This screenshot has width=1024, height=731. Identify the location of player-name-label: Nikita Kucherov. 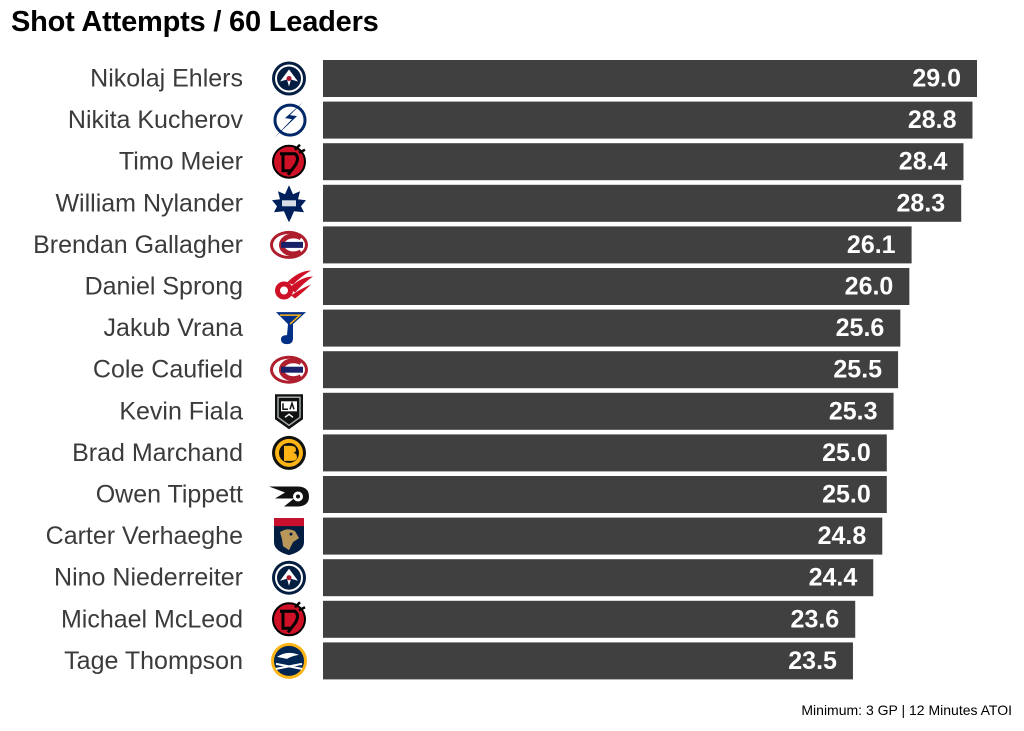
(156, 120).